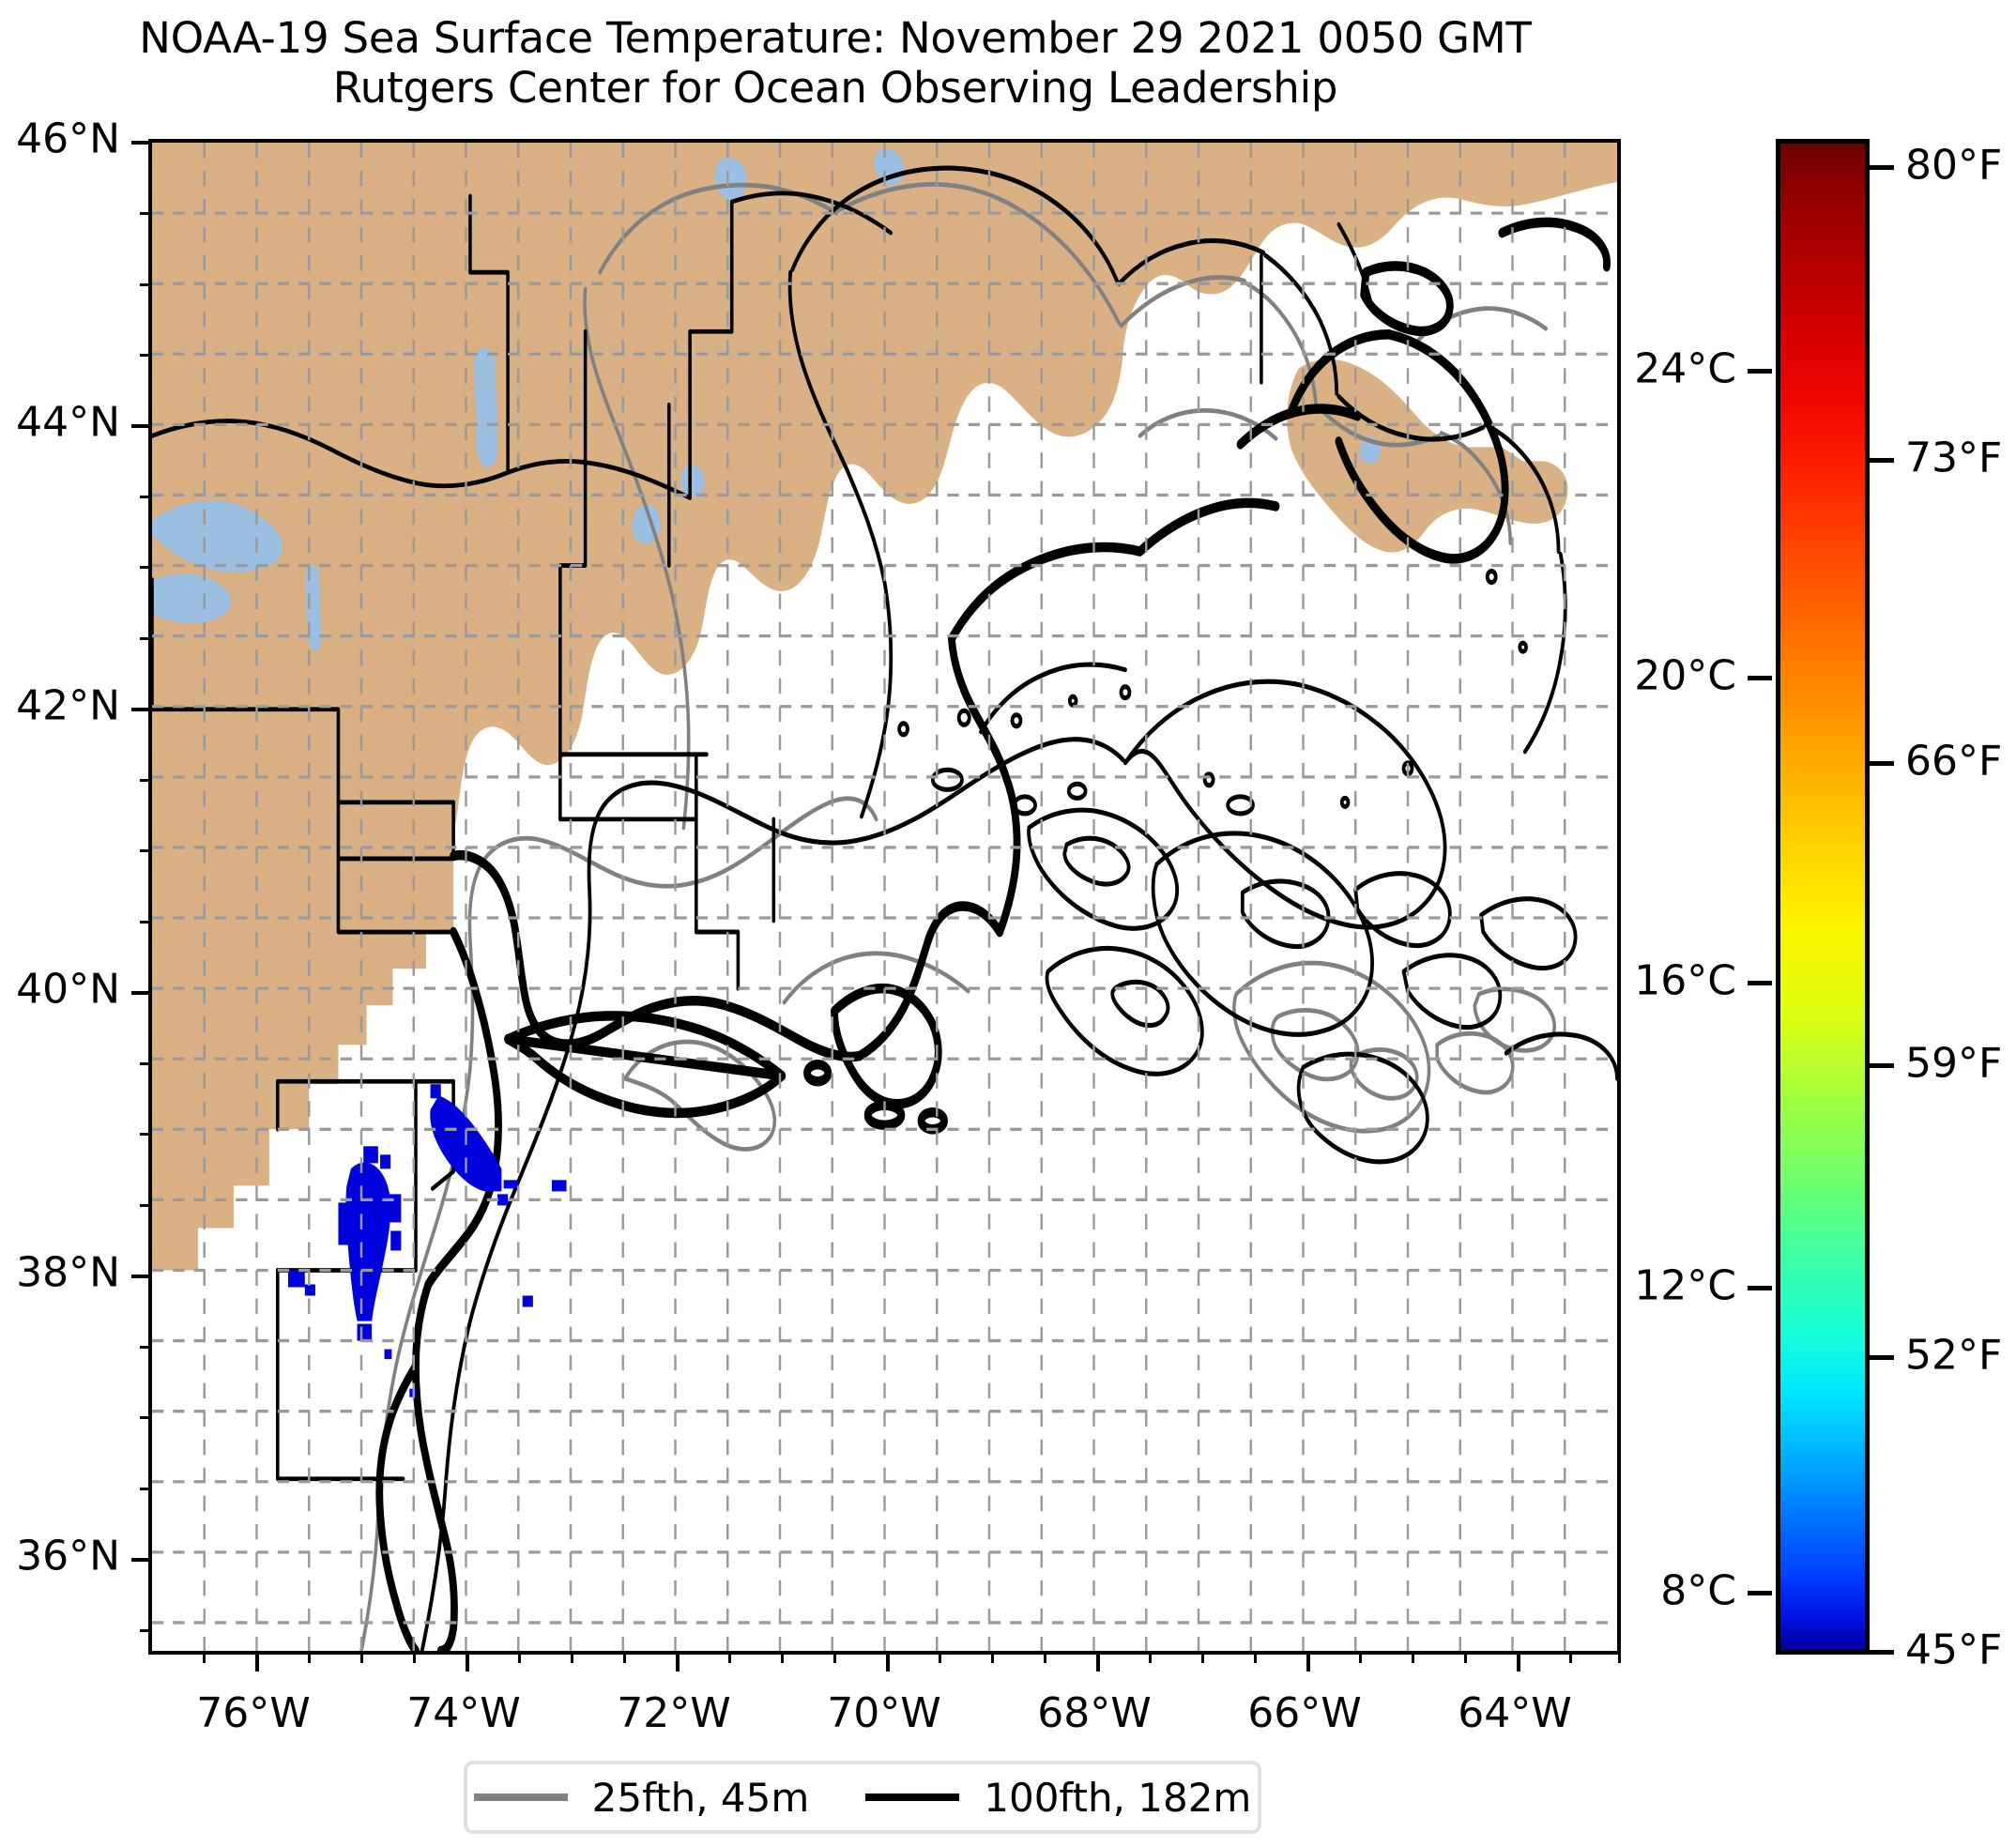  What do you see at coordinates (1685, 675) in the screenshot?
I see `cb-label-20C: 20°C` at bounding box center [1685, 675].